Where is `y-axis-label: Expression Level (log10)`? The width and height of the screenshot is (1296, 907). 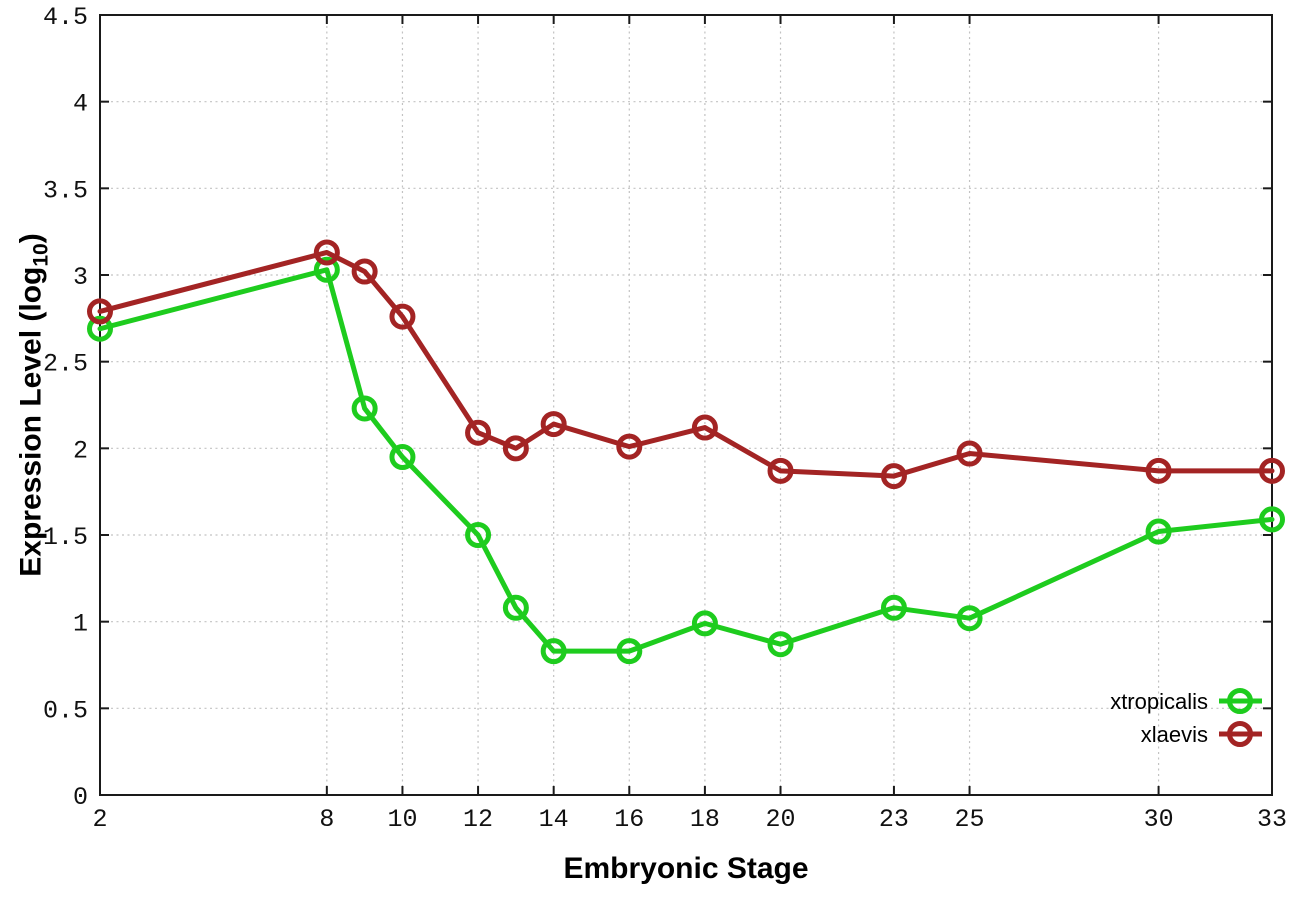
y-axis-label: Expression Level (log10) is located at coordinates (34, 404).